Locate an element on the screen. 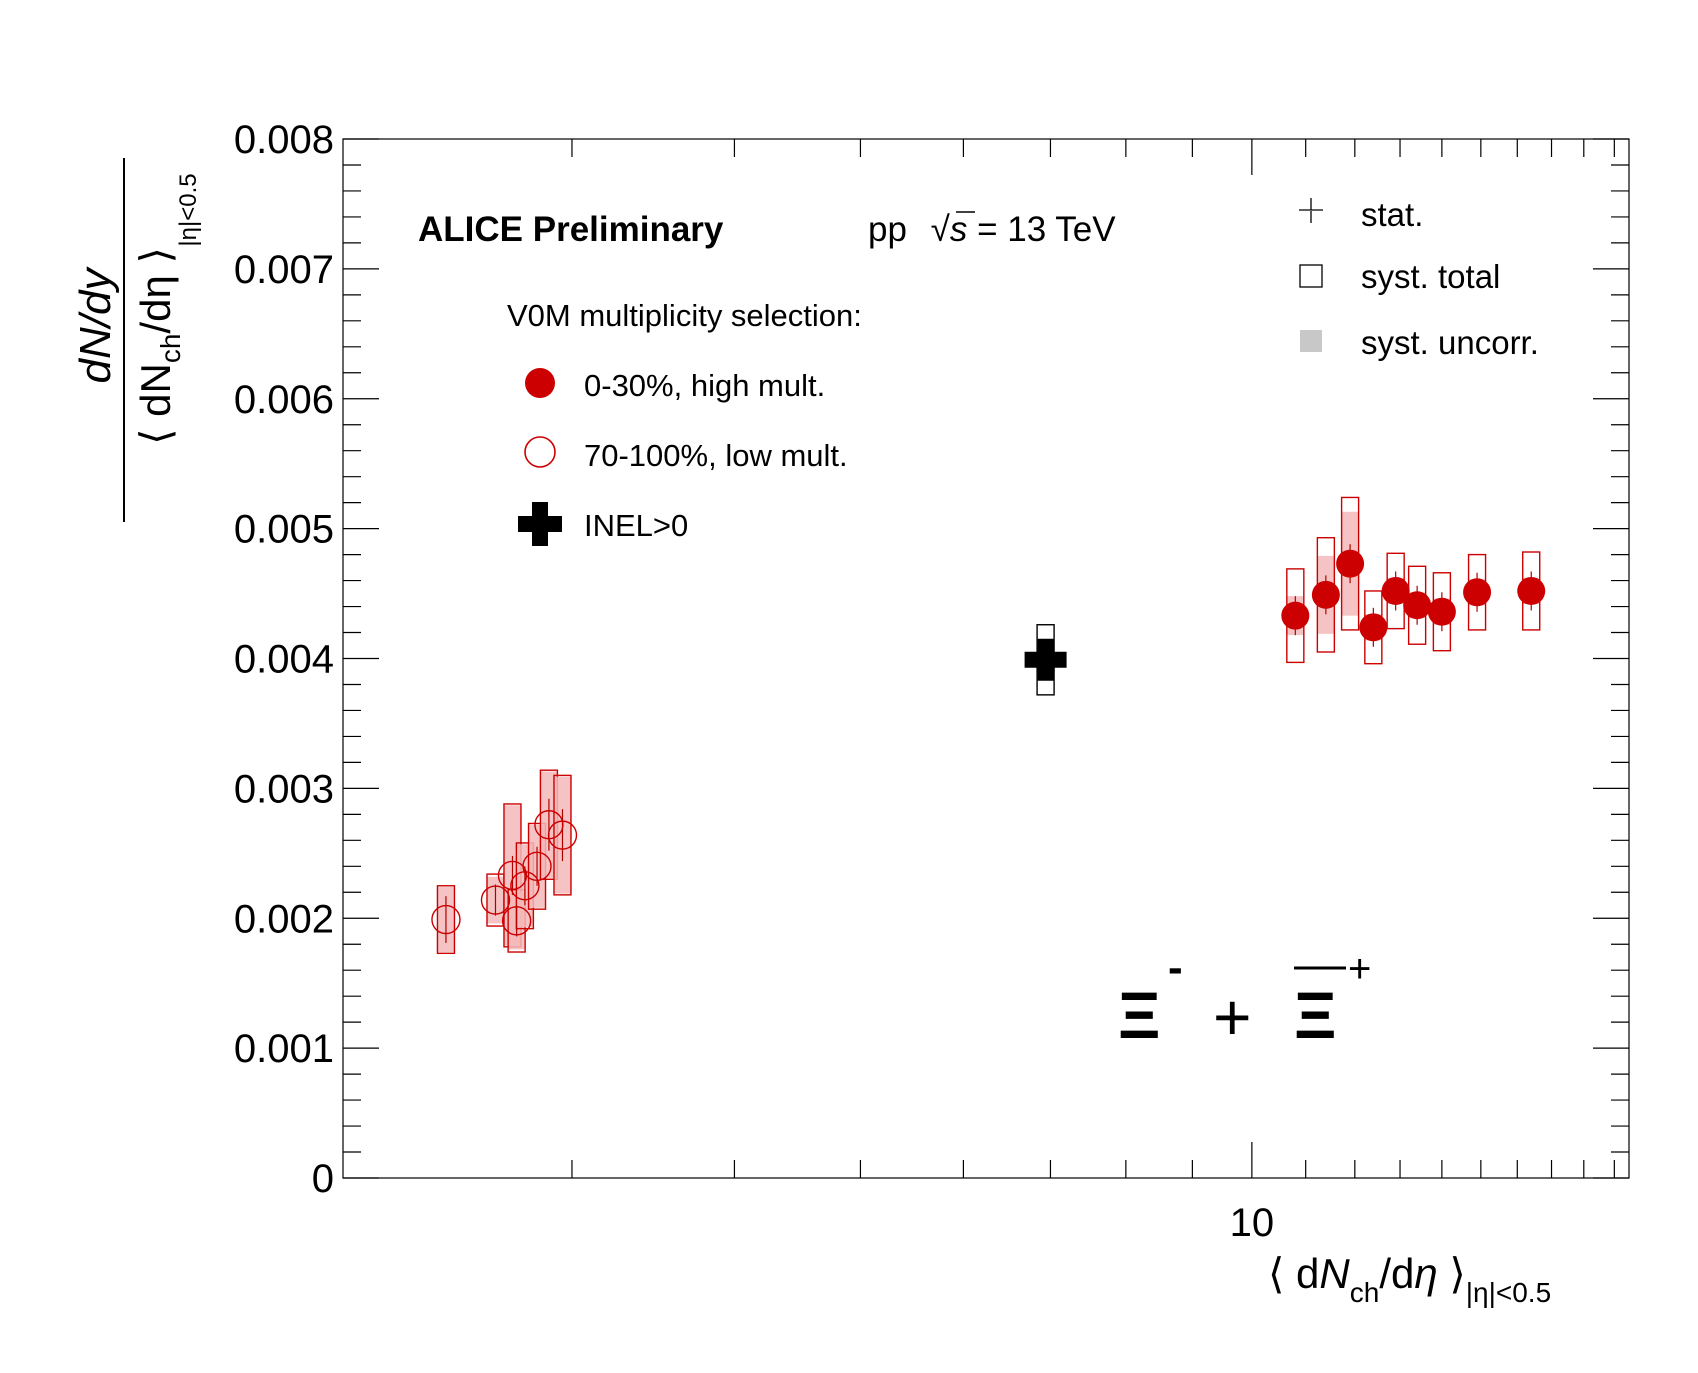 The height and width of the screenshot is (1373, 1698). particle-plus-operator: + is located at coordinates (1232, 1017).